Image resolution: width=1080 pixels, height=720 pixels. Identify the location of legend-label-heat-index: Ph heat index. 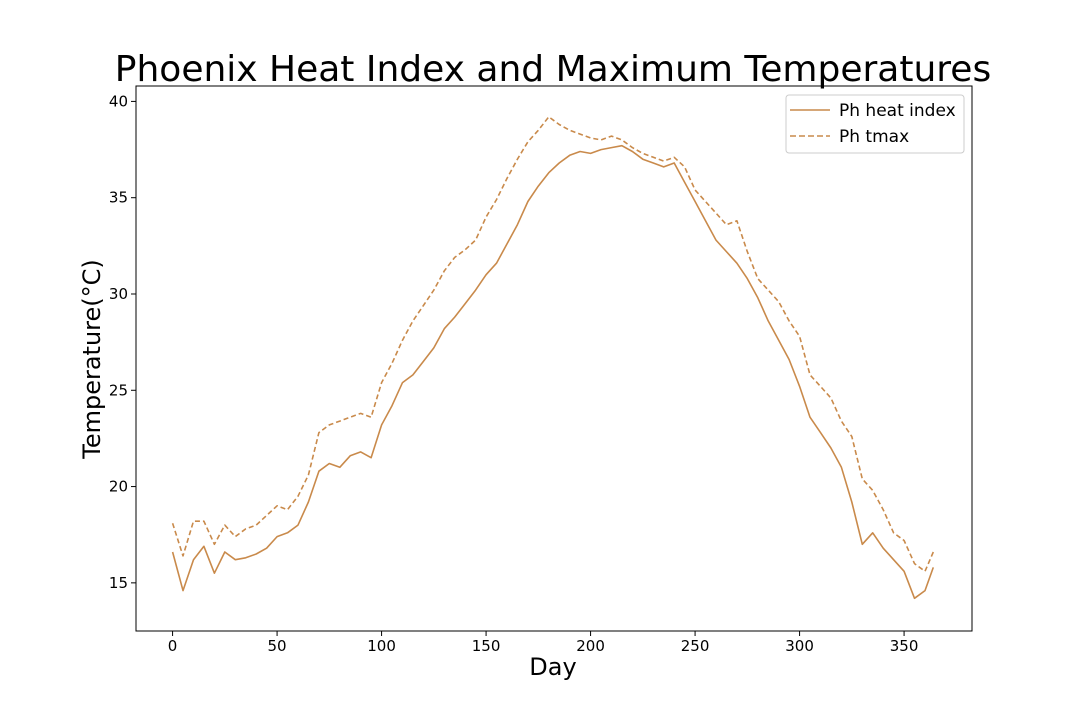
(897, 111).